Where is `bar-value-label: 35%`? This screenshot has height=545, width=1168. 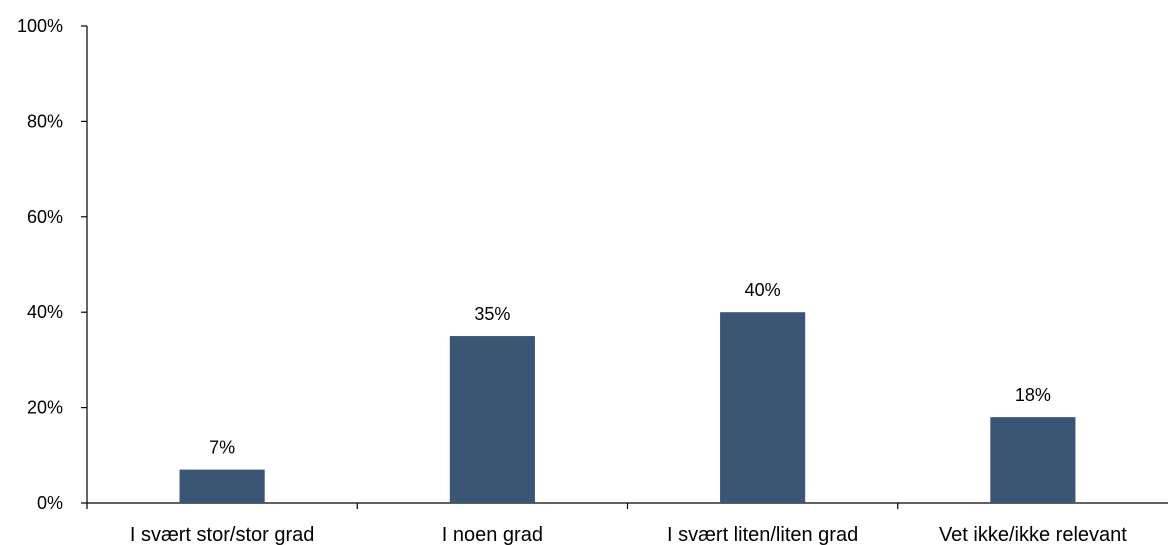 bar-value-label: 35% is located at coordinates (492, 314).